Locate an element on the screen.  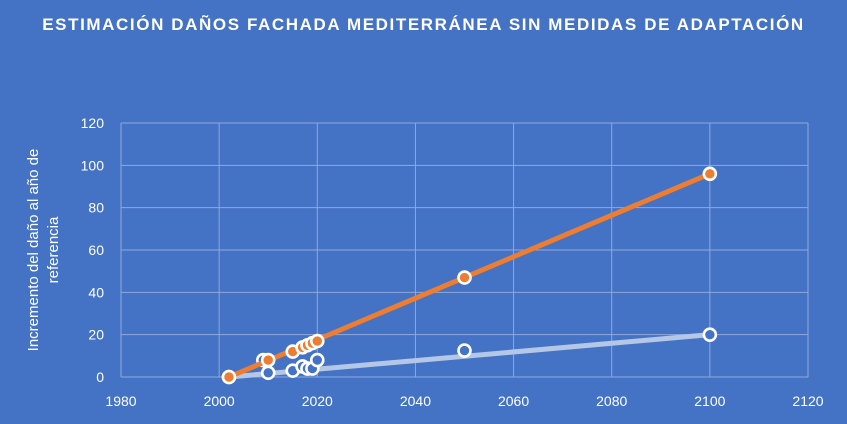
y-axis-label-line: Incremento del daño al año de is located at coordinates (33, 250).